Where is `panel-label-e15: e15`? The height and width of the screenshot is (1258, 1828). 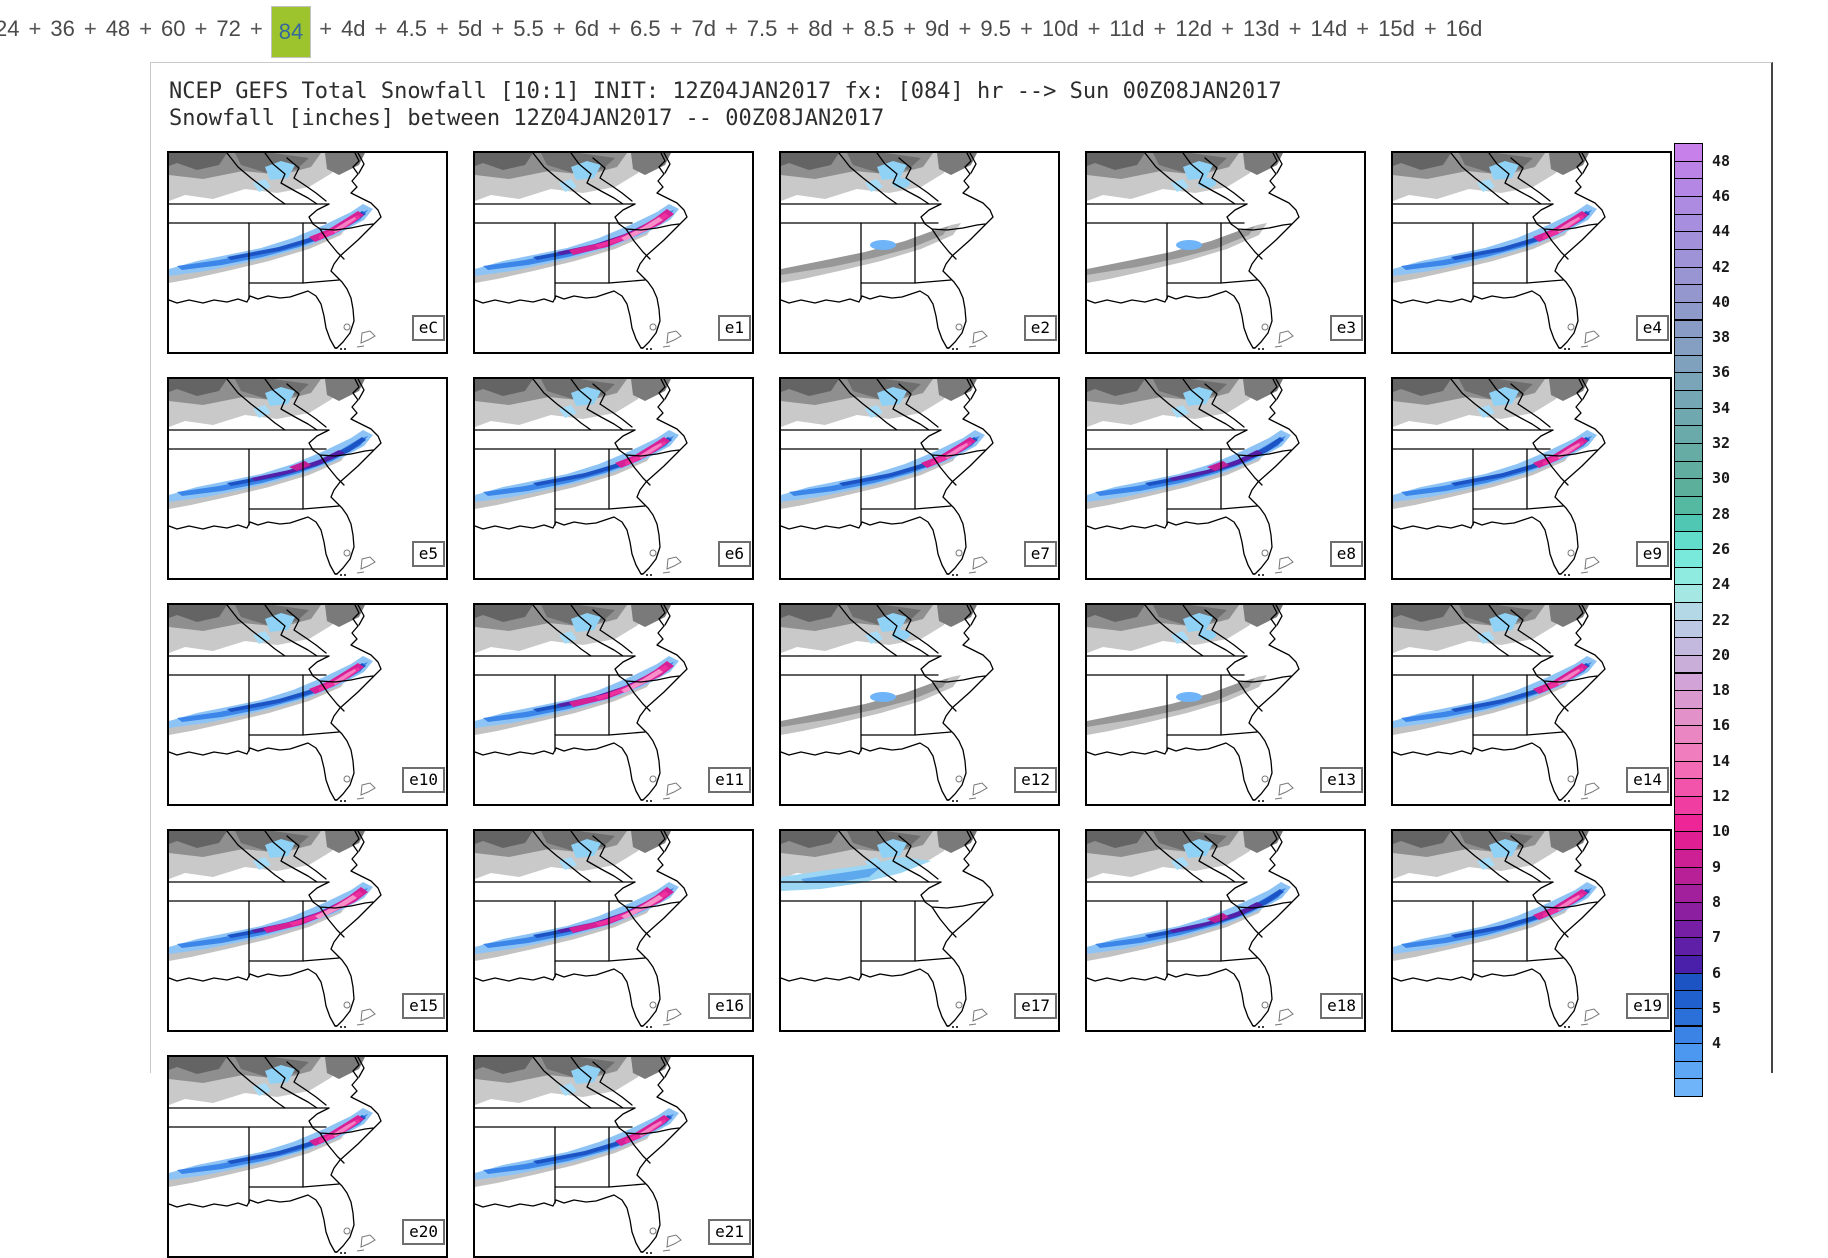 panel-label-e15: e15 is located at coordinates (423, 1006).